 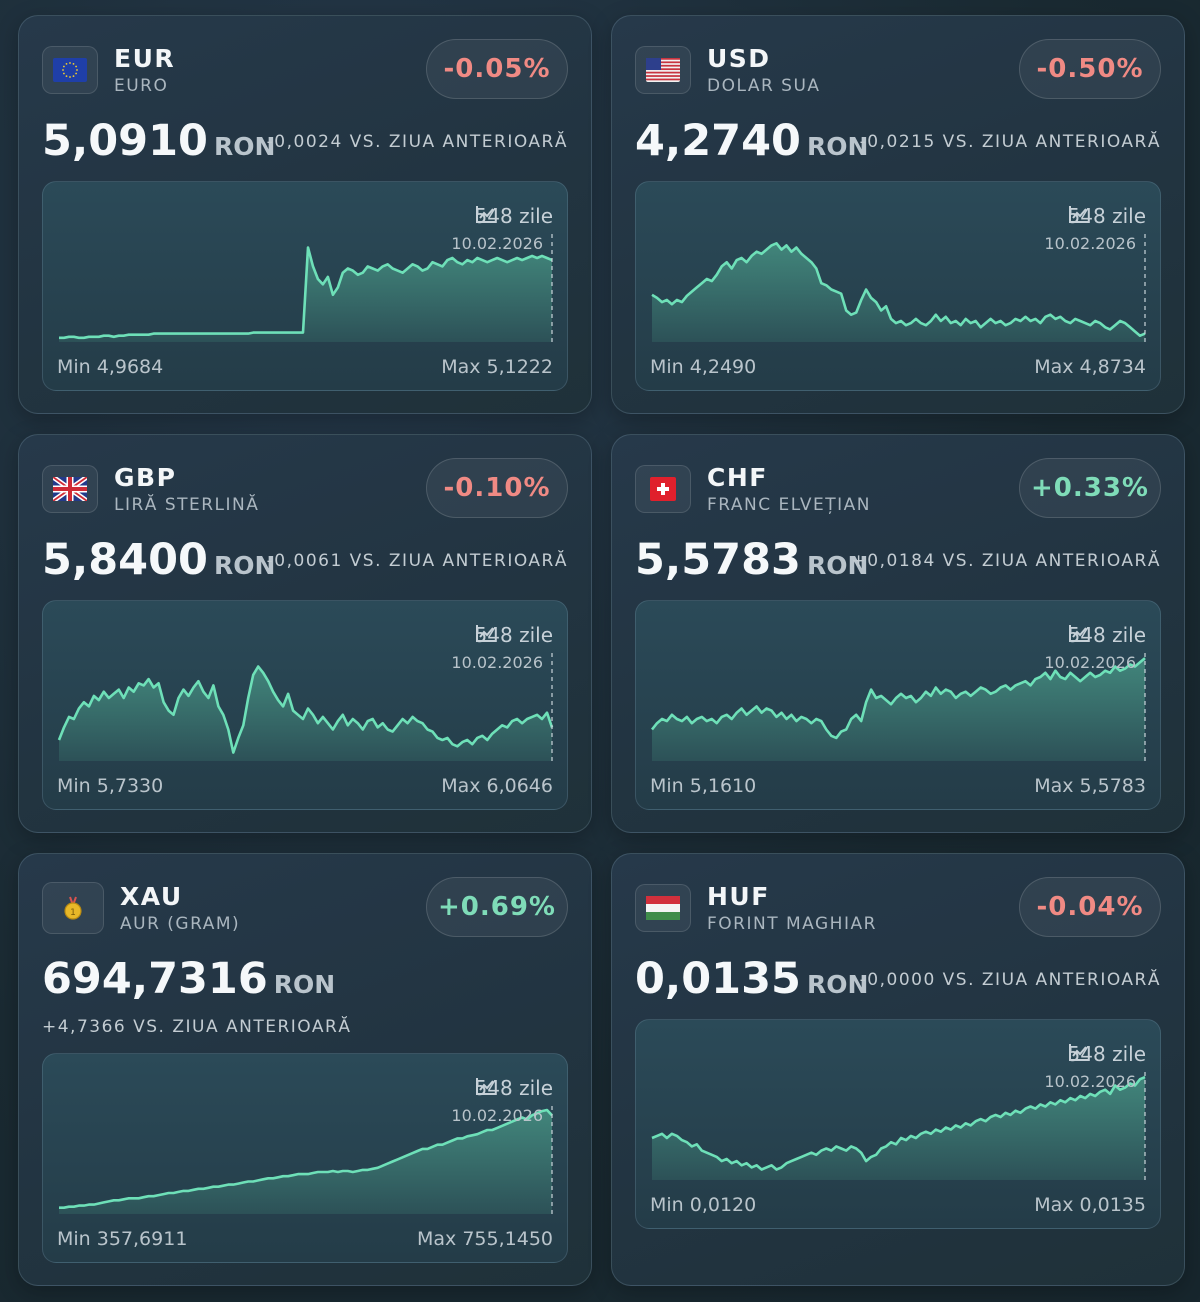 What do you see at coordinates (145, 477) in the screenshot?
I see `currency-code: GBP` at bounding box center [145, 477].